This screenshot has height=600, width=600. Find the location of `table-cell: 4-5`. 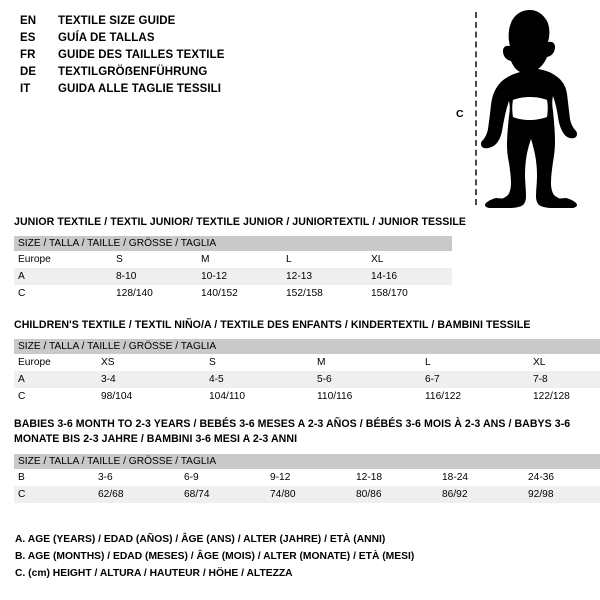

table-cell: 4-5 is located at coordinates (259, 379).